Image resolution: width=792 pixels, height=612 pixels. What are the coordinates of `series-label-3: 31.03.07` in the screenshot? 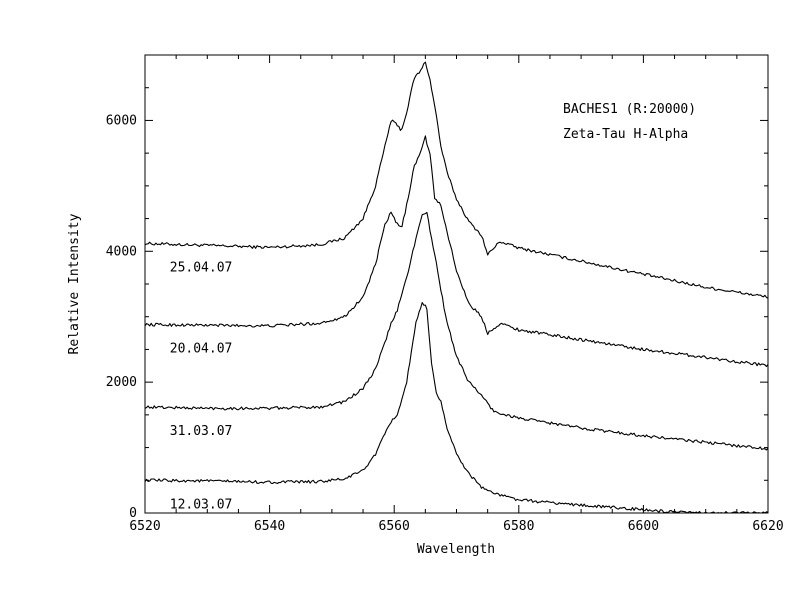 It's located at (201, 431).